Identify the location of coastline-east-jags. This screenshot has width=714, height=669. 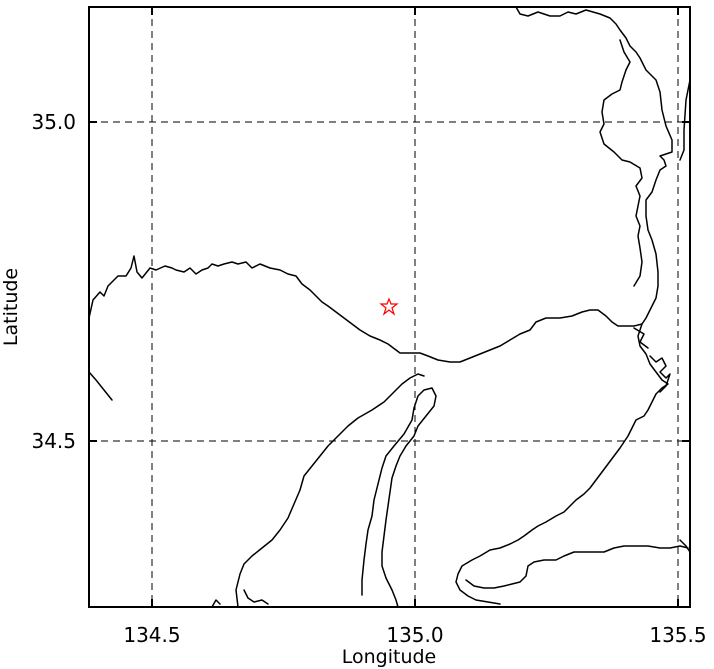
(660, 374).